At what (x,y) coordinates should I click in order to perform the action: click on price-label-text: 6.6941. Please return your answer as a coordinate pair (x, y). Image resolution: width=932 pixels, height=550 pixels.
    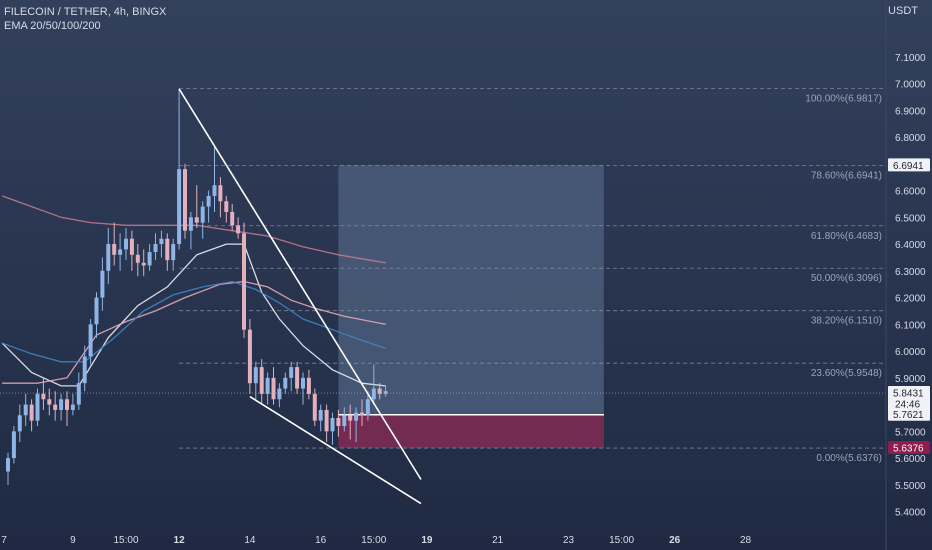
    Looking at the image, I should click on (908, 166).